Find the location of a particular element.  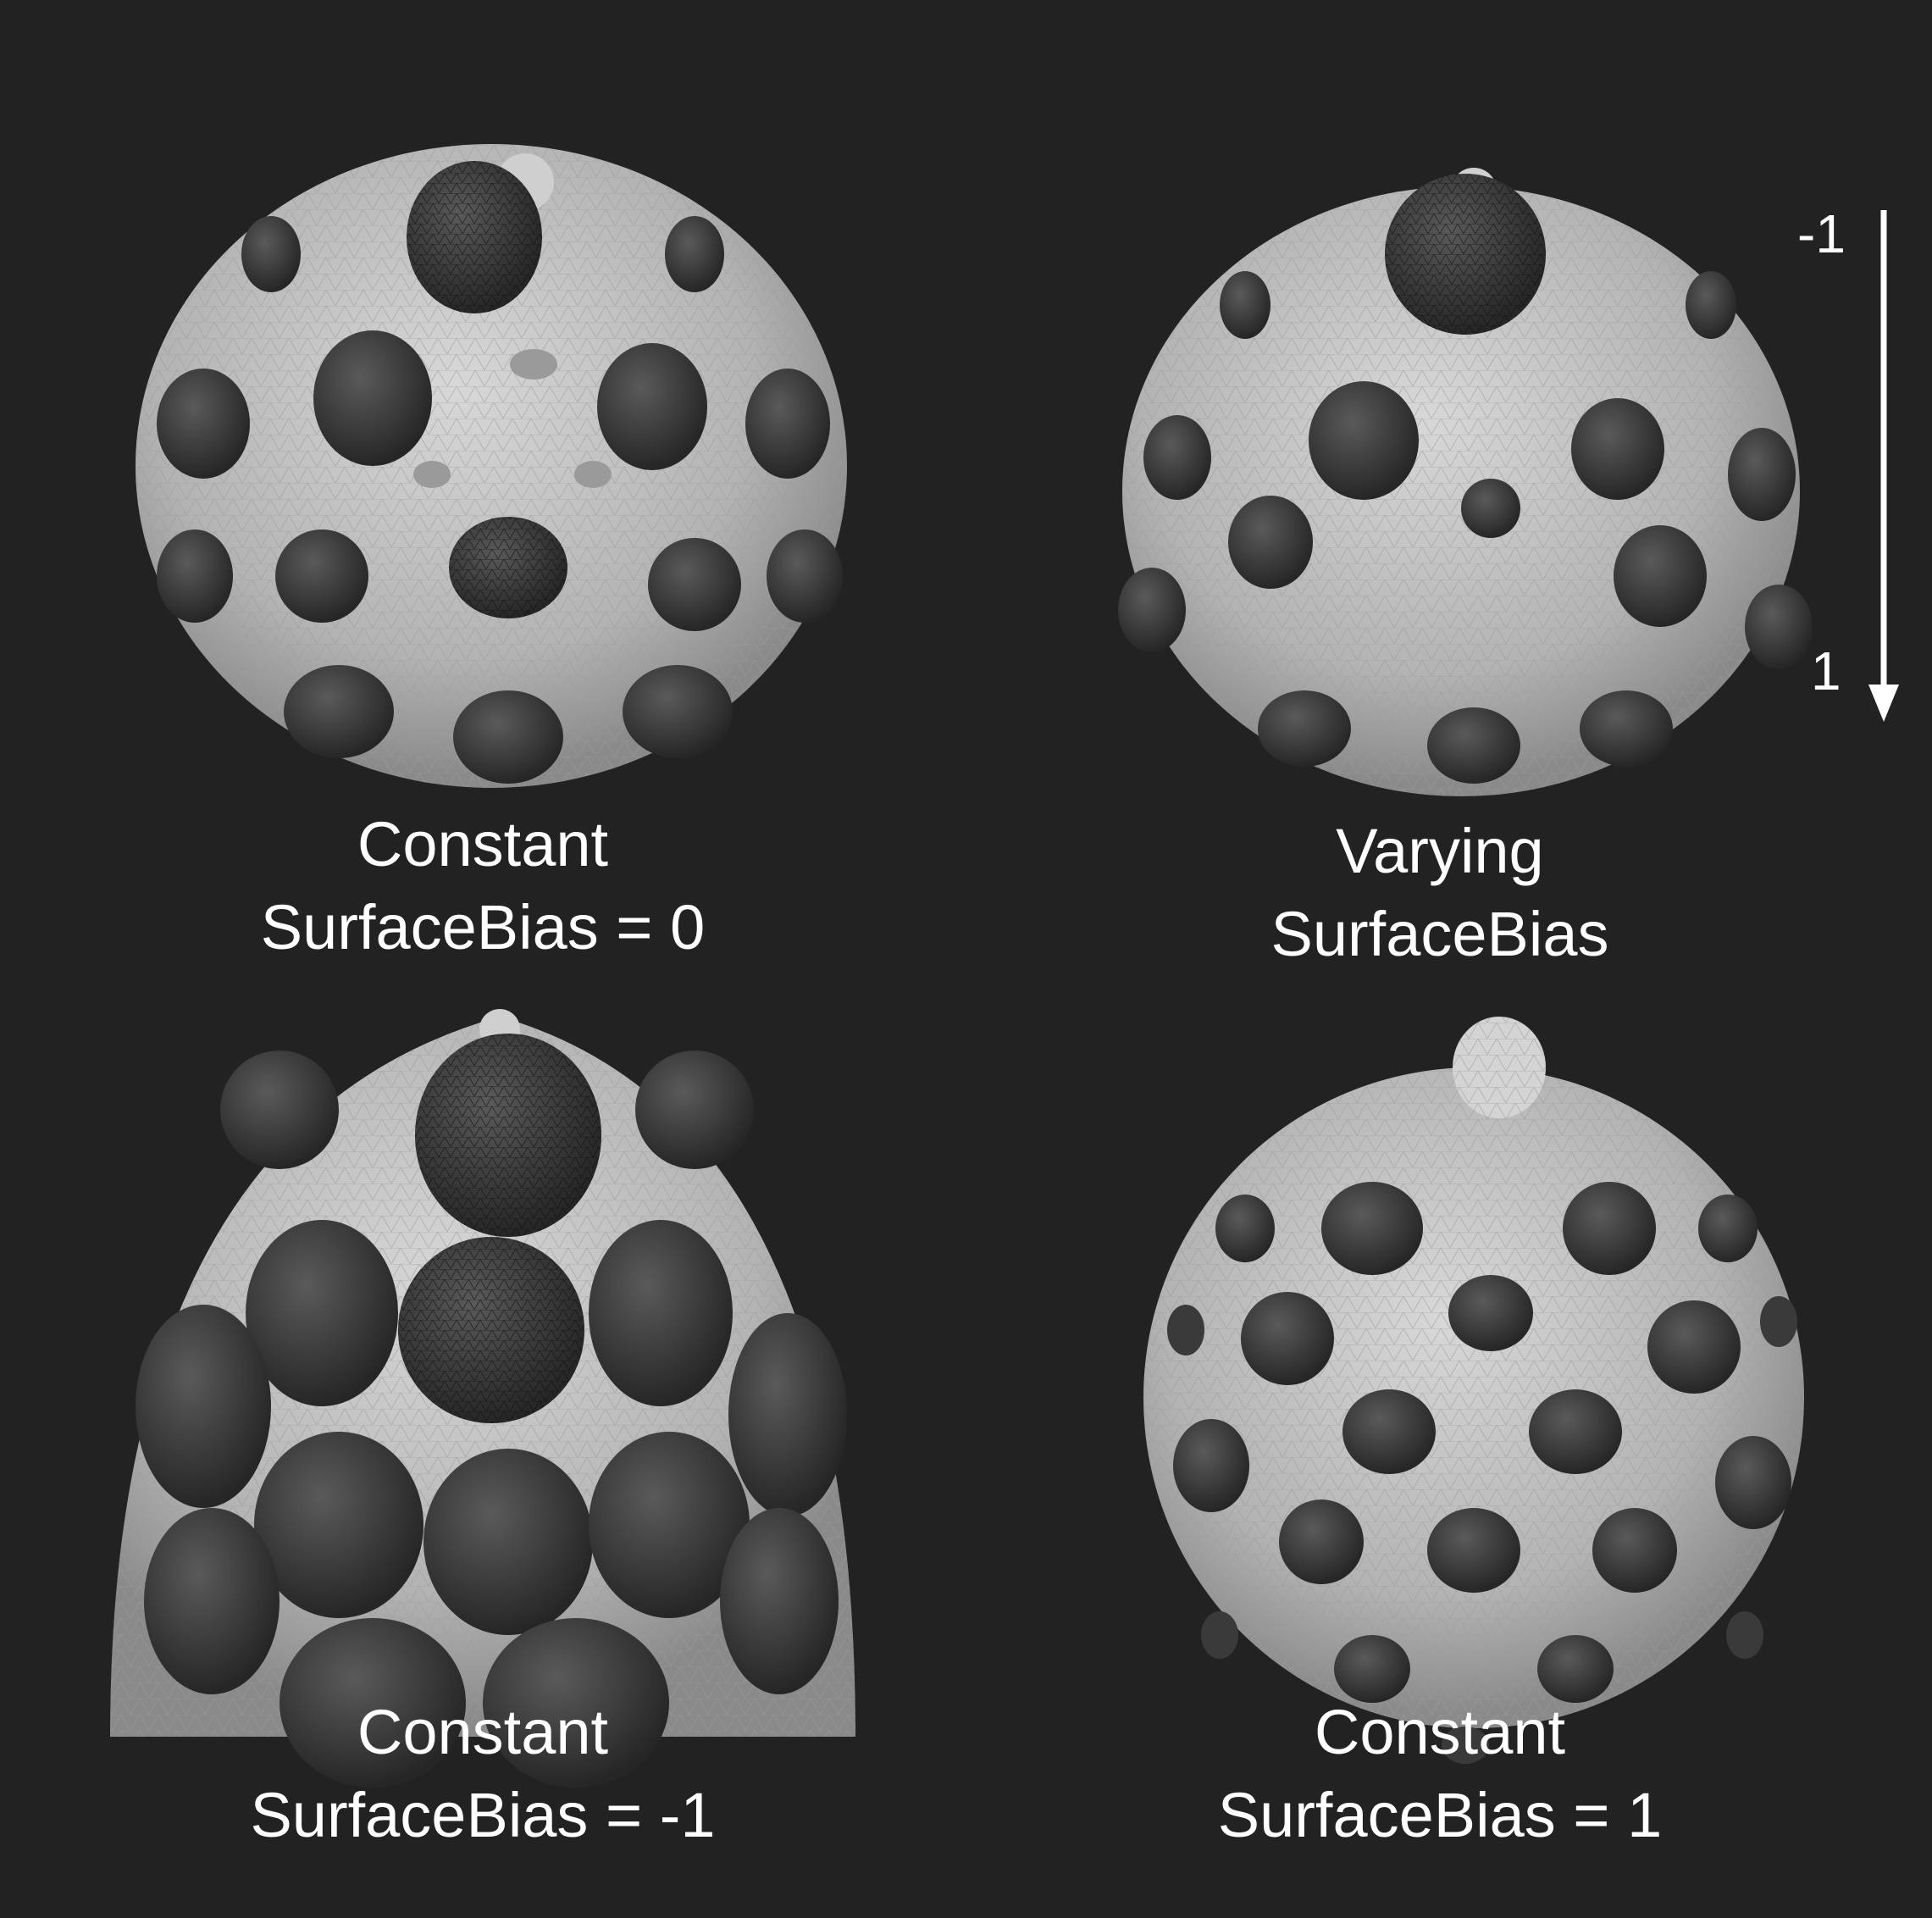

caption-bottom-left-line2: SurfaceBias = -1 is located at coordinates (483, 1815).